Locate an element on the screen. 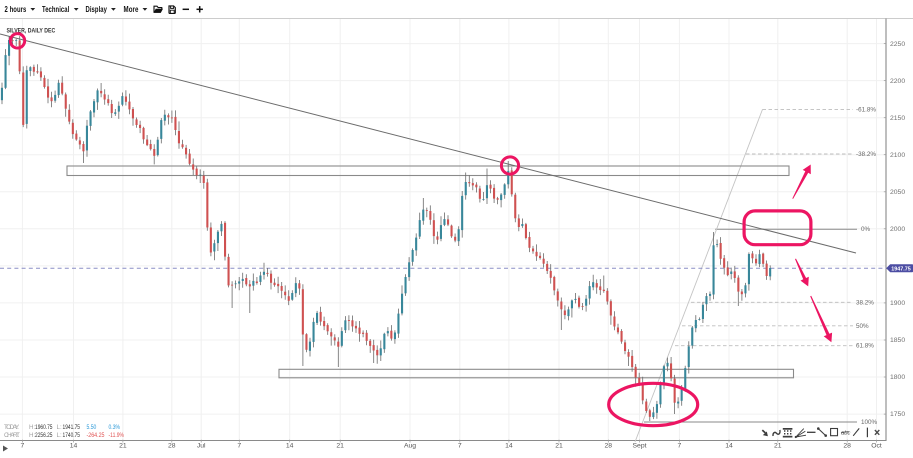 The image size is (913, 458). svg-text: 2150 is located at coordinates (897, 118).